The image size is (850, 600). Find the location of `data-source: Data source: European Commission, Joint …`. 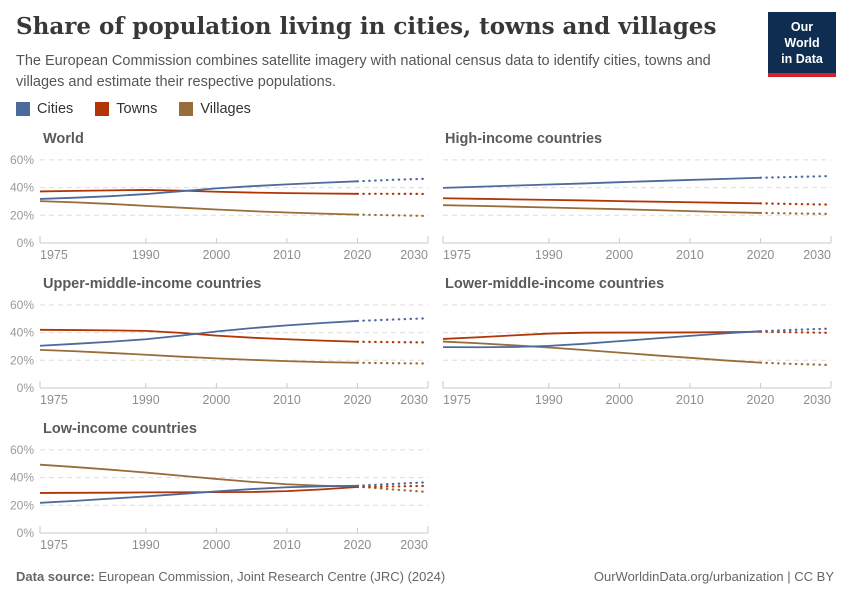

data-source: Data source: European Commission, Joint … is located at coordinates (230, 576).